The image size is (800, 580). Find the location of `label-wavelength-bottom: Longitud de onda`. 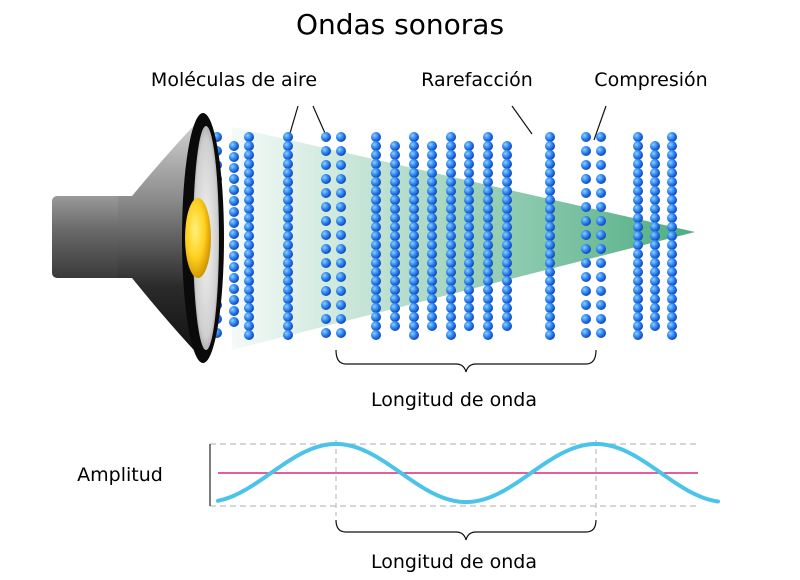

label-wavelength-bottom: Longitud de onda is located at coordinates (454, 562).